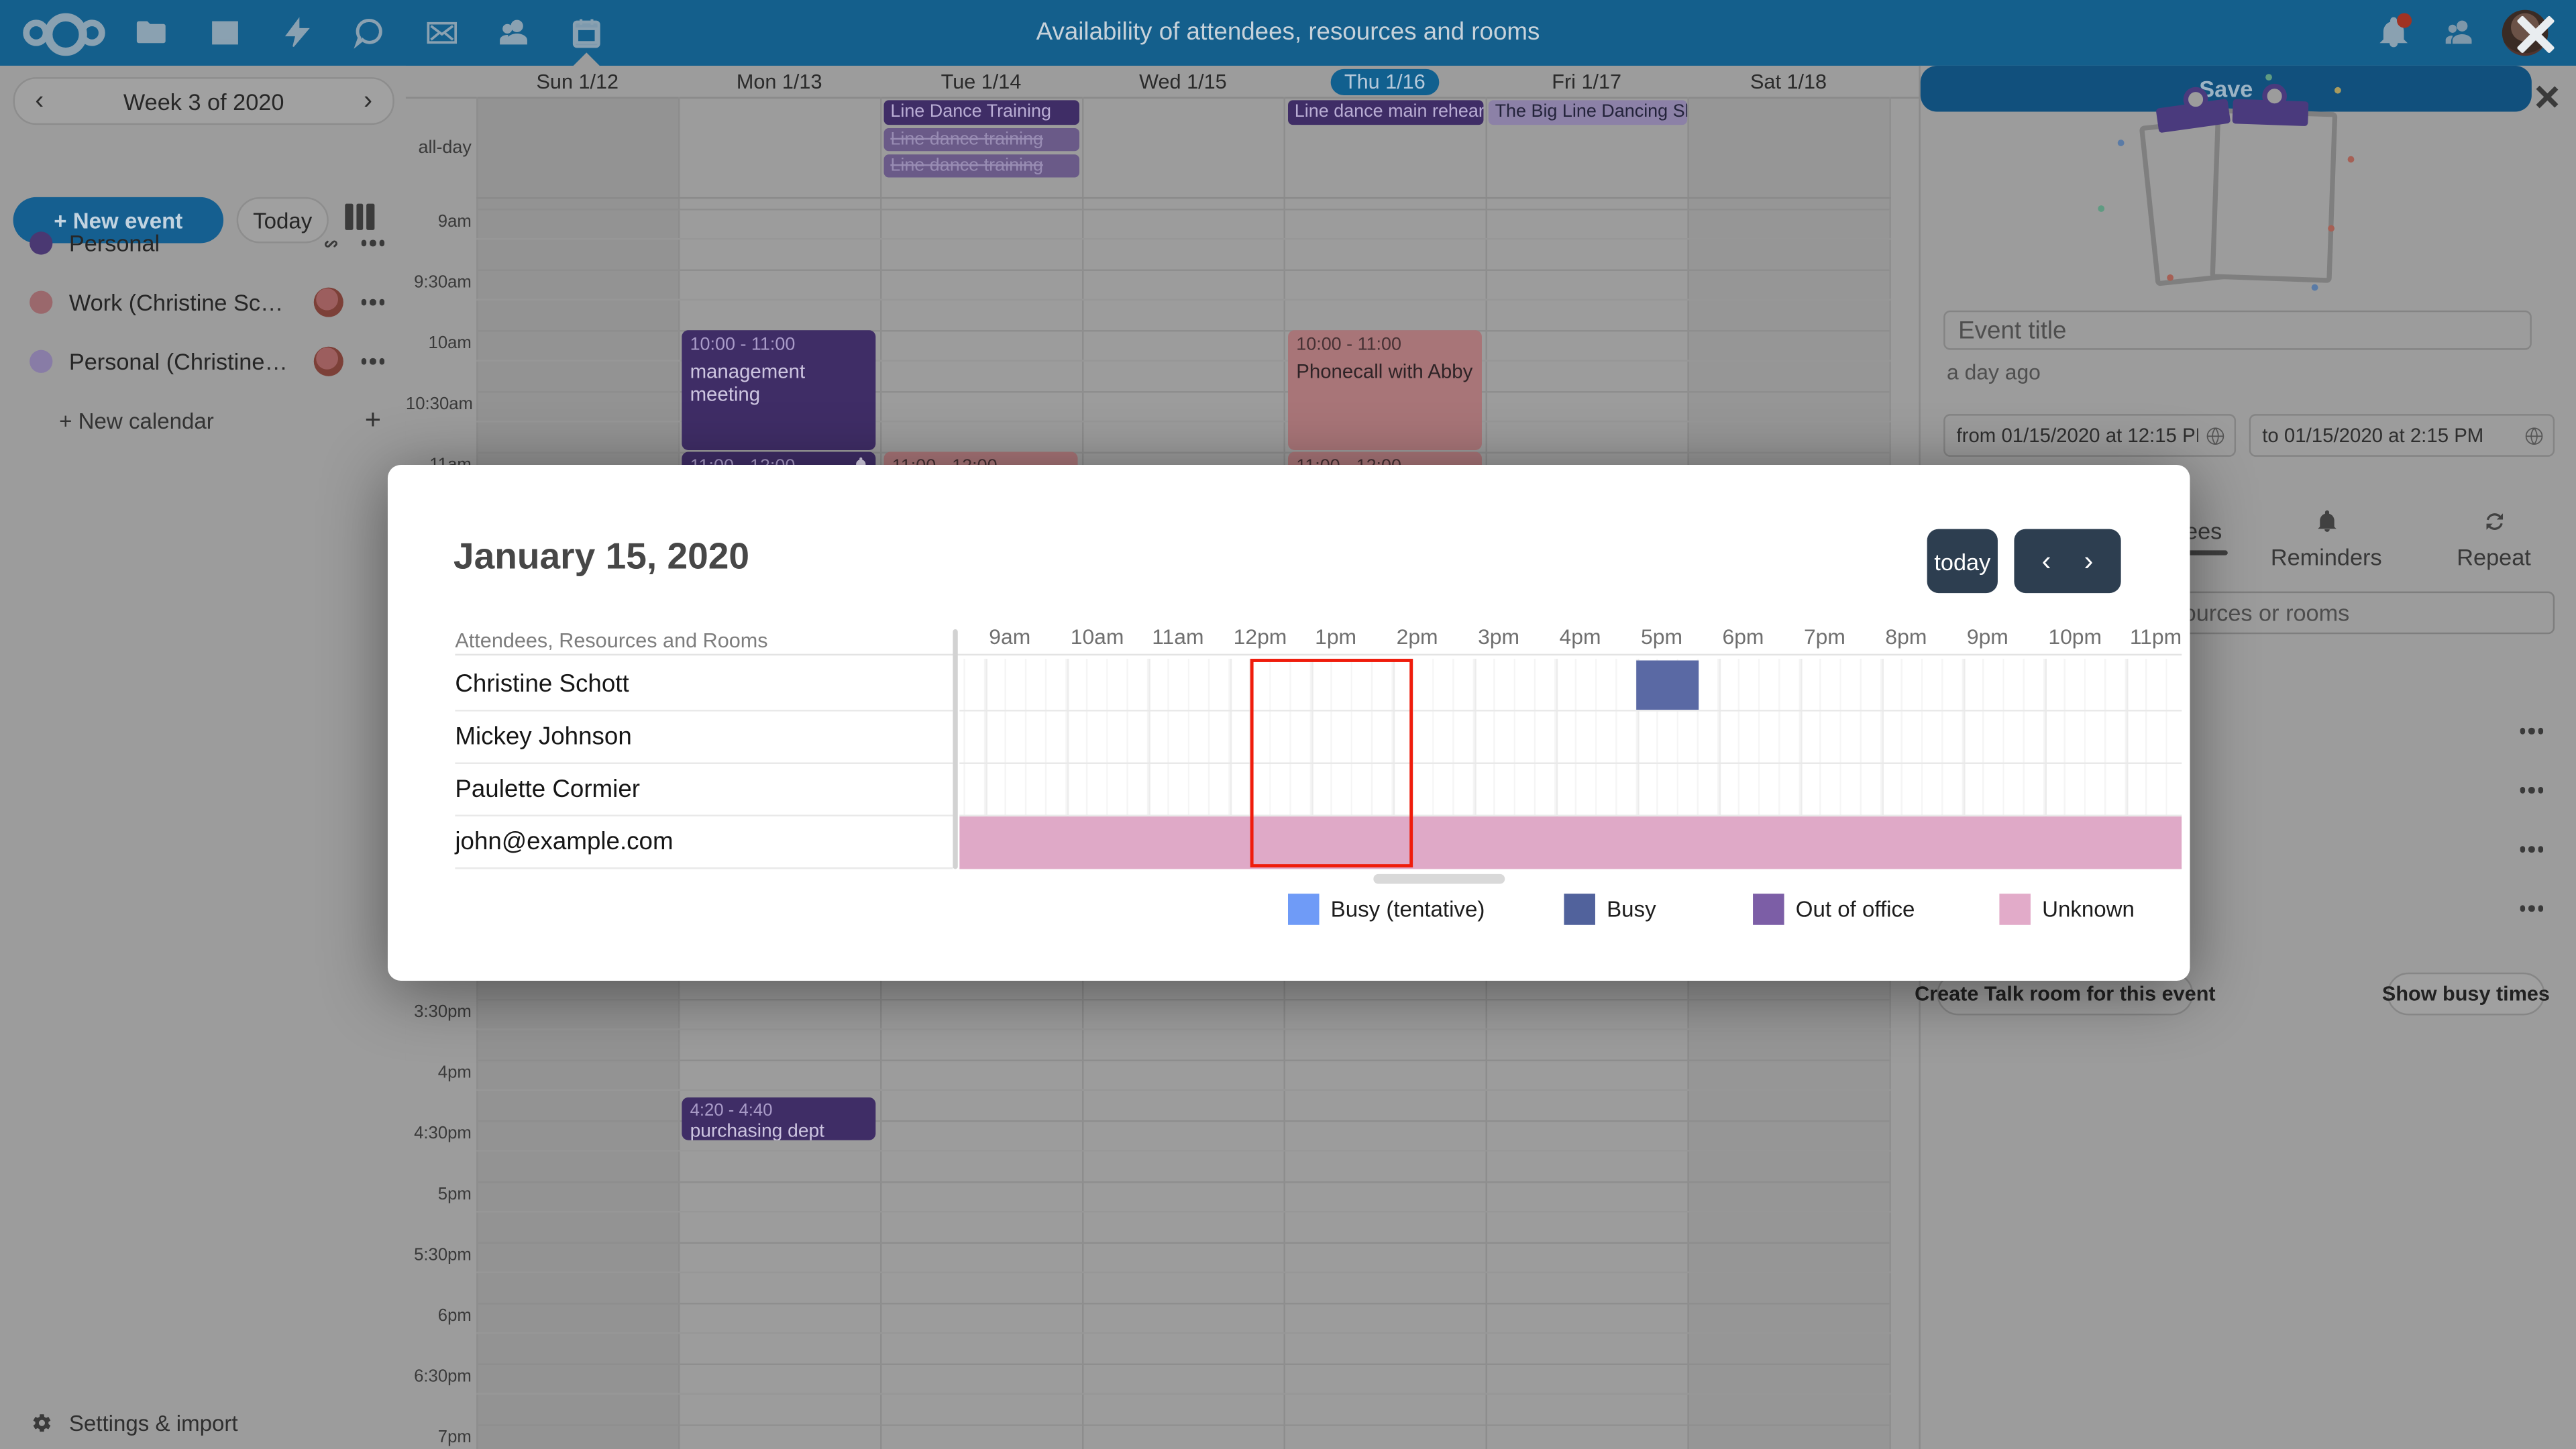 This screenshot has height=1449, width=2576. What do you see at coordinates (42, 1422) in the screenshot?
I see `gear-icon` at bounding box center [42, 1422].